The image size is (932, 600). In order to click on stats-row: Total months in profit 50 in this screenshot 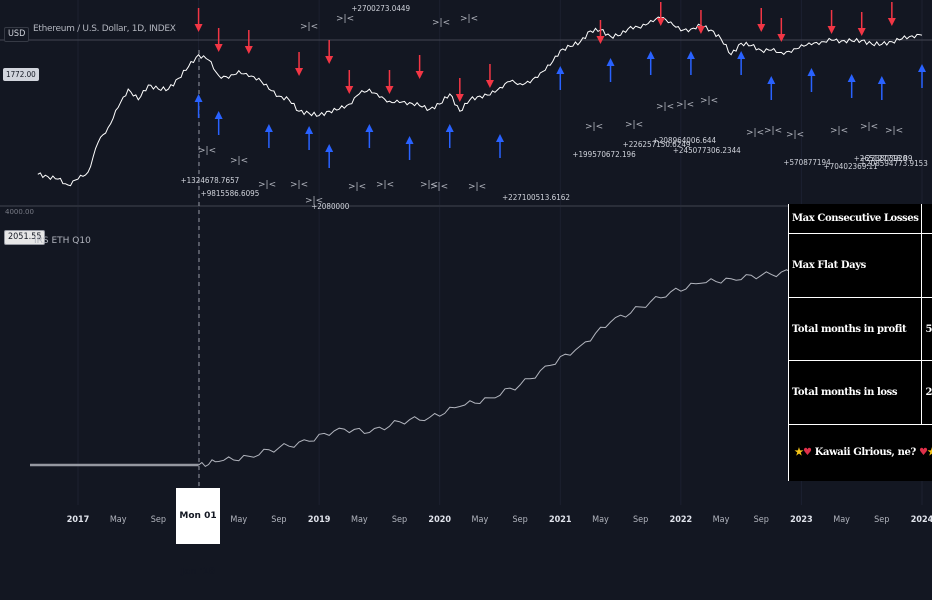, I will do `click(860, 328)`.